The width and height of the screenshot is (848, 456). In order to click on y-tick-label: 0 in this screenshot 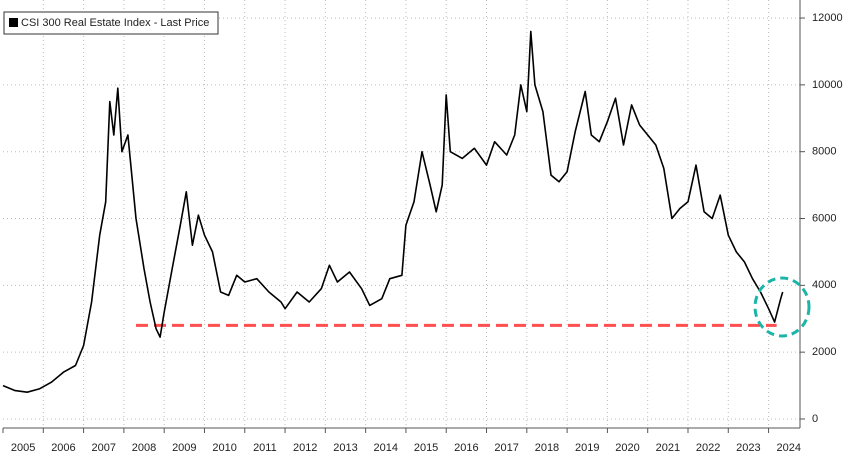, I will do `click(815, 419)`.